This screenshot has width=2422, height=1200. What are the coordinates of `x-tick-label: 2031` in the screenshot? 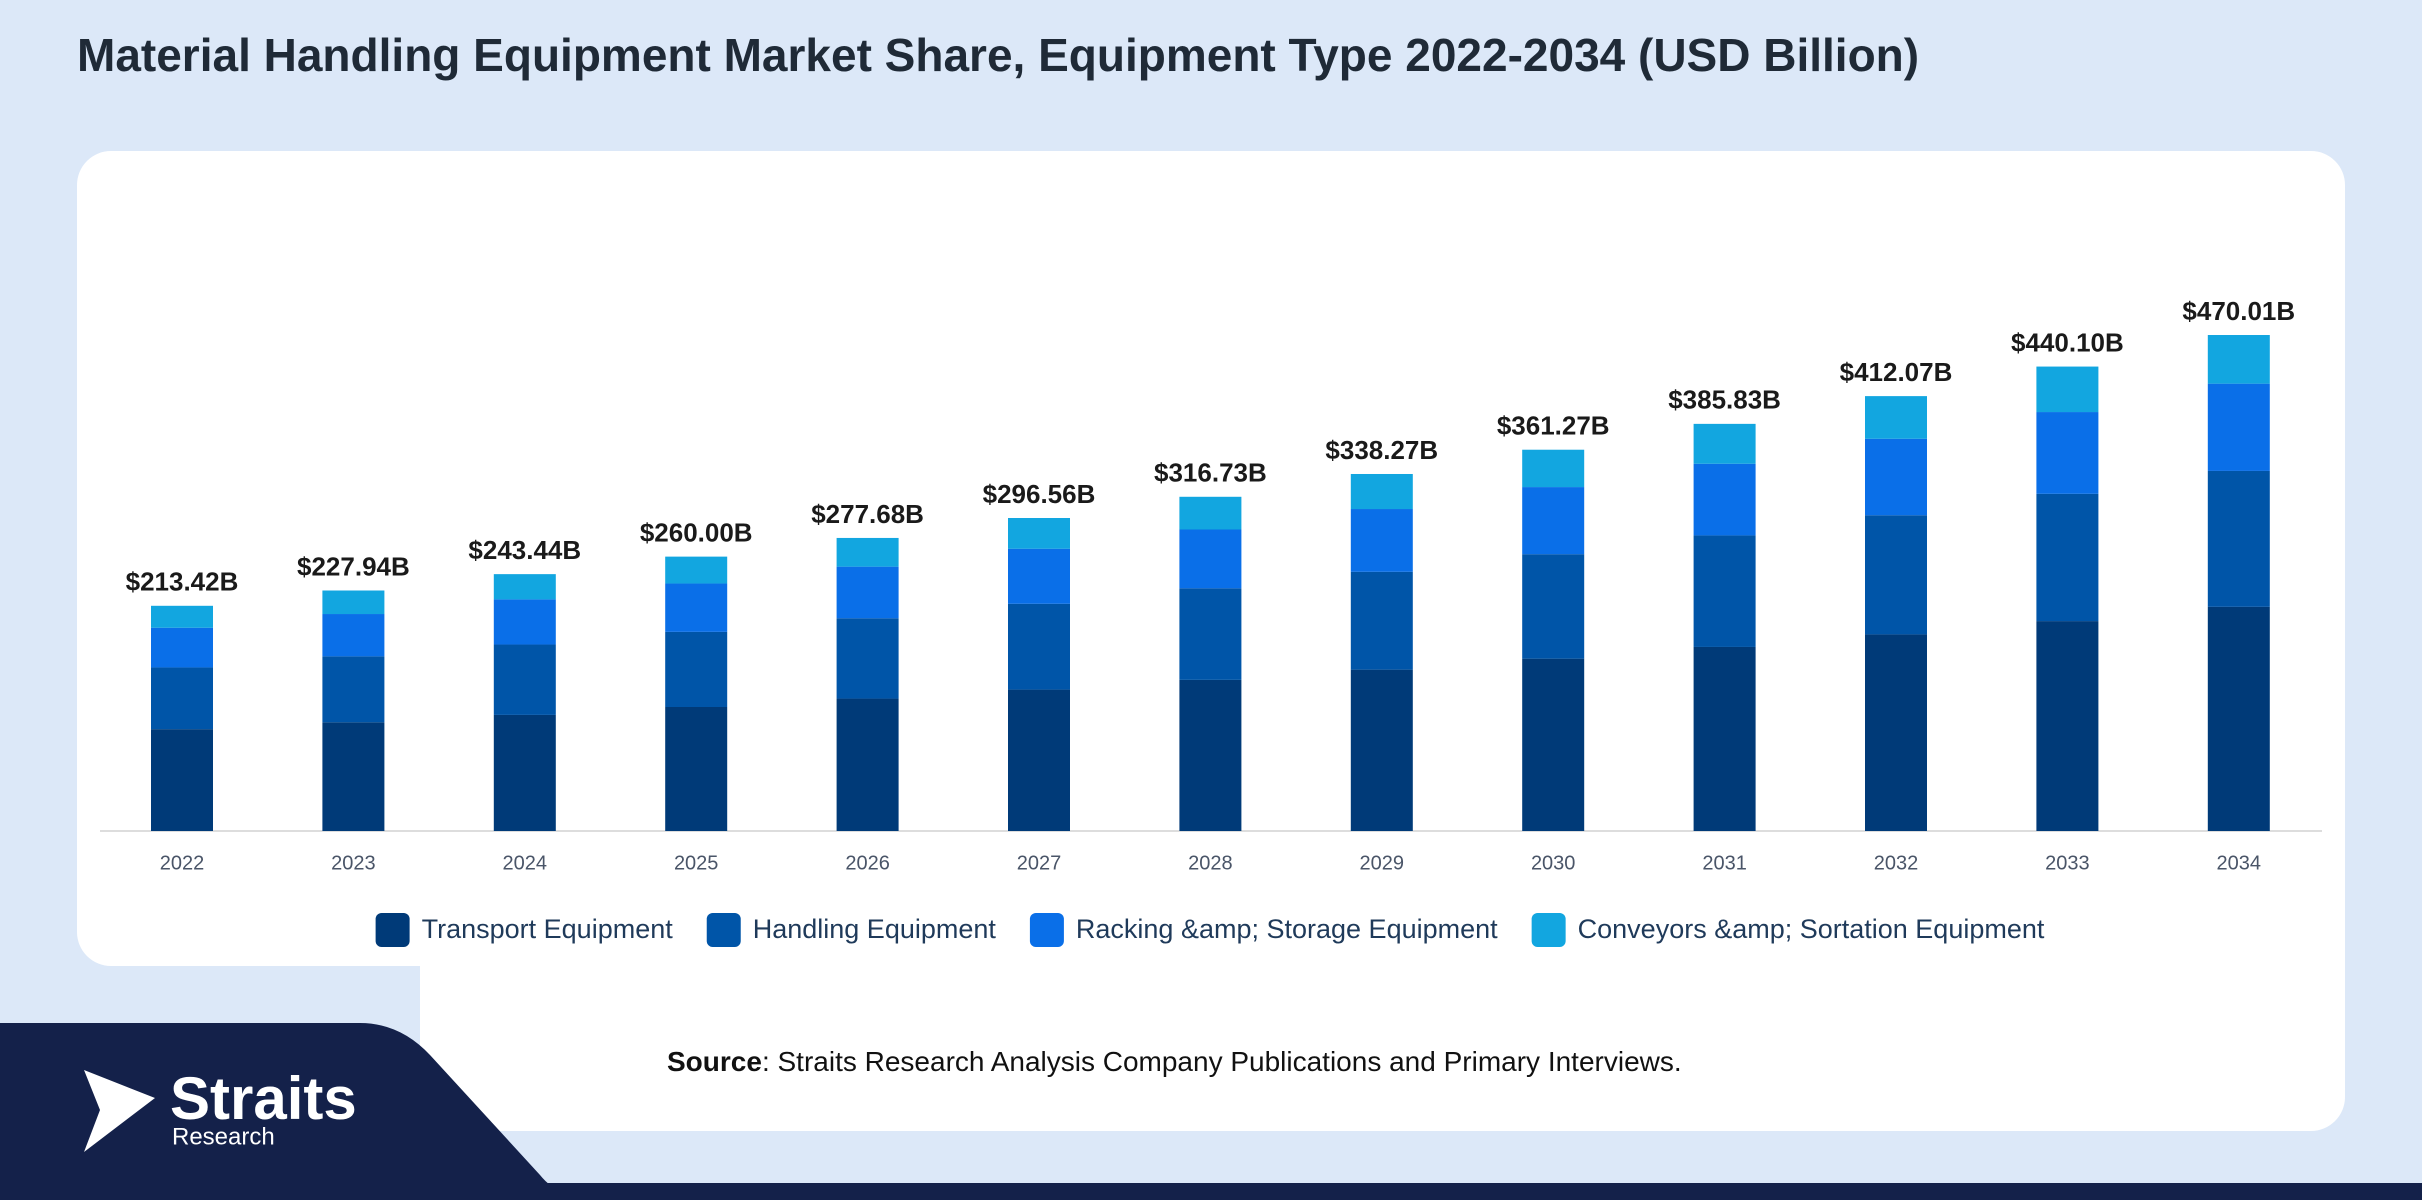 It's located at (1724, 863).